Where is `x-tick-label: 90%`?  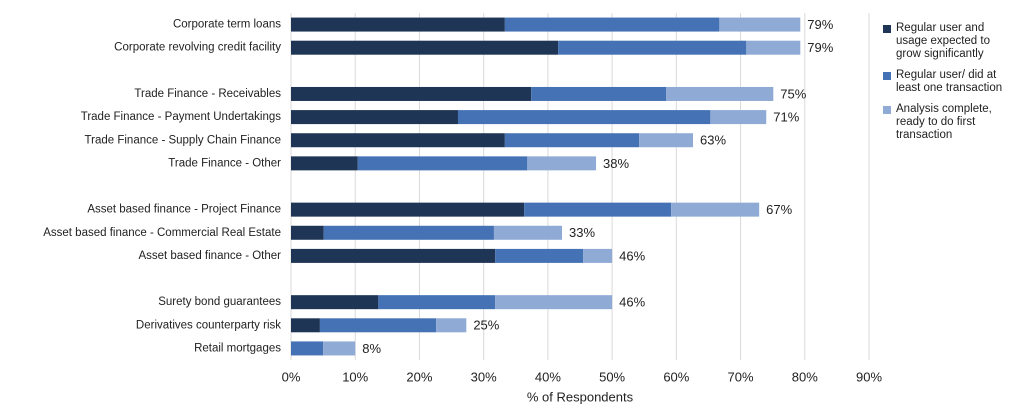 x-tick-label: 90% is located at coordinates (869, 376).